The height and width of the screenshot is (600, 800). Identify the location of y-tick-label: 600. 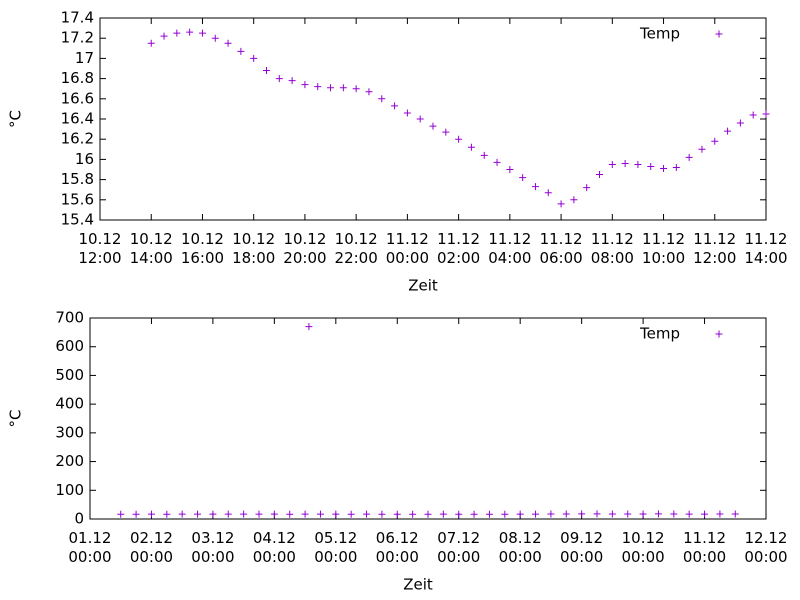
(69, 346).